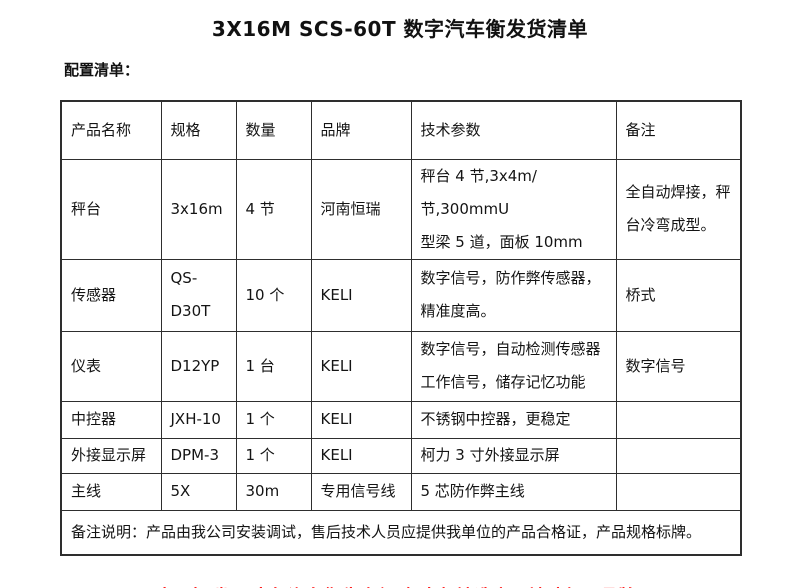 This screenshot has width=800, height=588. What do you see at coordinates (361, 130) in the screenshot?
I see `header-cell-brand: 品牌` at bounding box center [361, 130].